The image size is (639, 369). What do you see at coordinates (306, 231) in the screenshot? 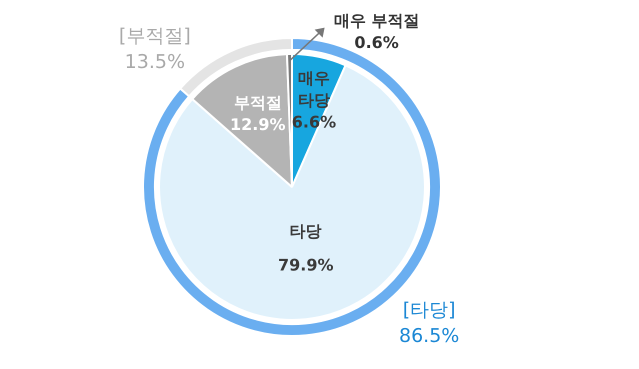
I see `slice-label: 타당` at bounding box center [306, 231].